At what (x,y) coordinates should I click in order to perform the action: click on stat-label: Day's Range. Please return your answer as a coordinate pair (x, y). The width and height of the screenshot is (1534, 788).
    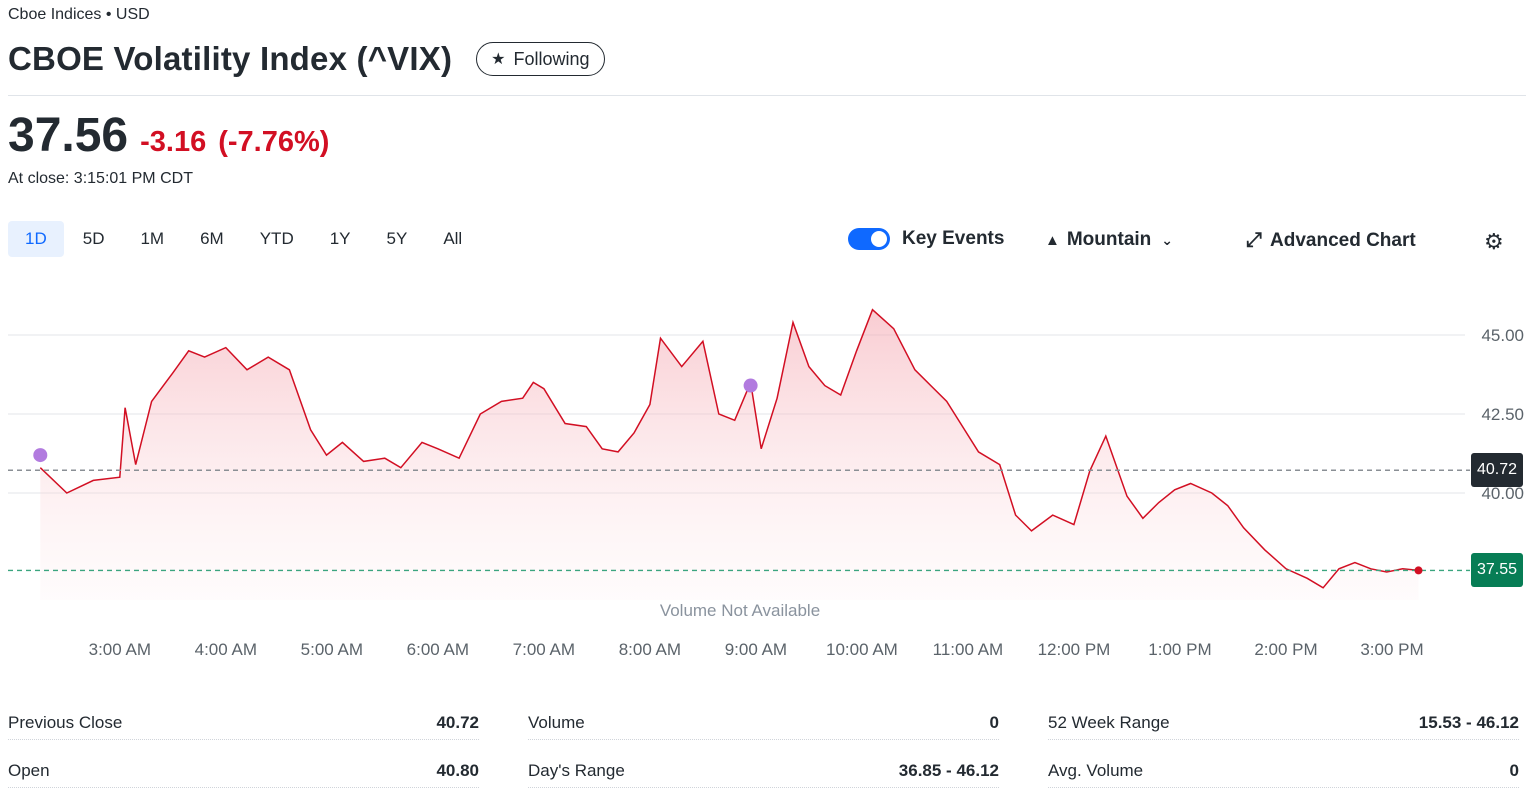
    Looking at the image, I should click on (576, 770).